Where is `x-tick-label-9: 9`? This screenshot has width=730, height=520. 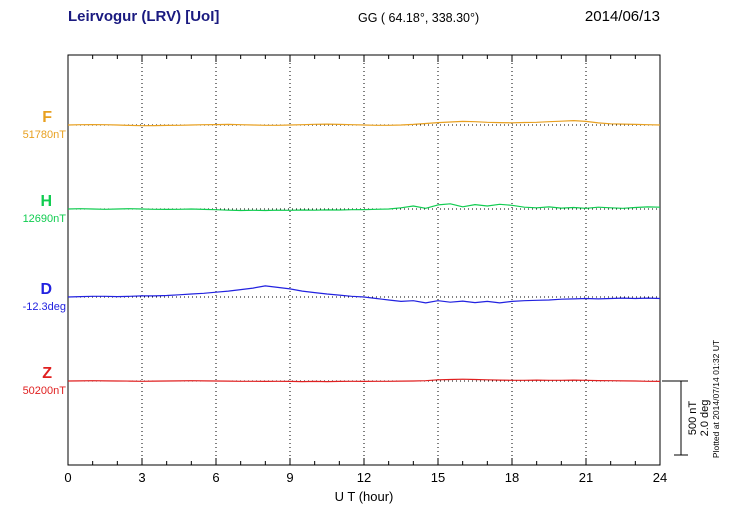
x-tick-label-9: 9 is located at coordinates (290, 477).